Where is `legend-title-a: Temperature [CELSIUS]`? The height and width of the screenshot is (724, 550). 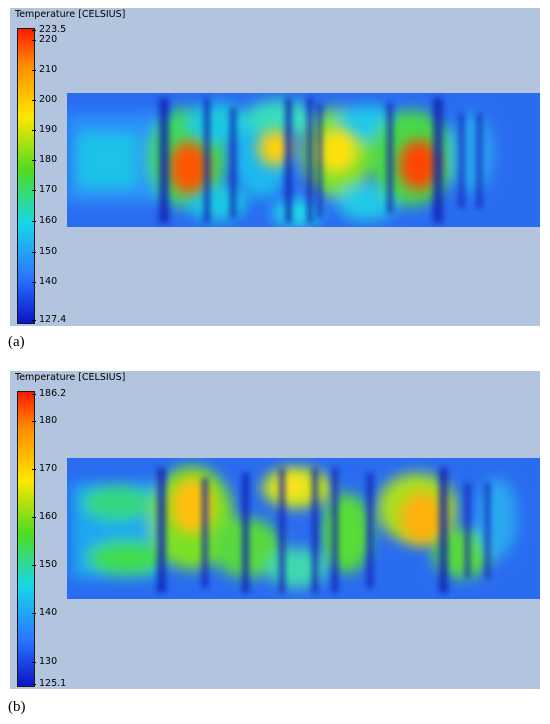 legend-title-a: Temperature [CELSIUS] is located at coordinates (70, 14).